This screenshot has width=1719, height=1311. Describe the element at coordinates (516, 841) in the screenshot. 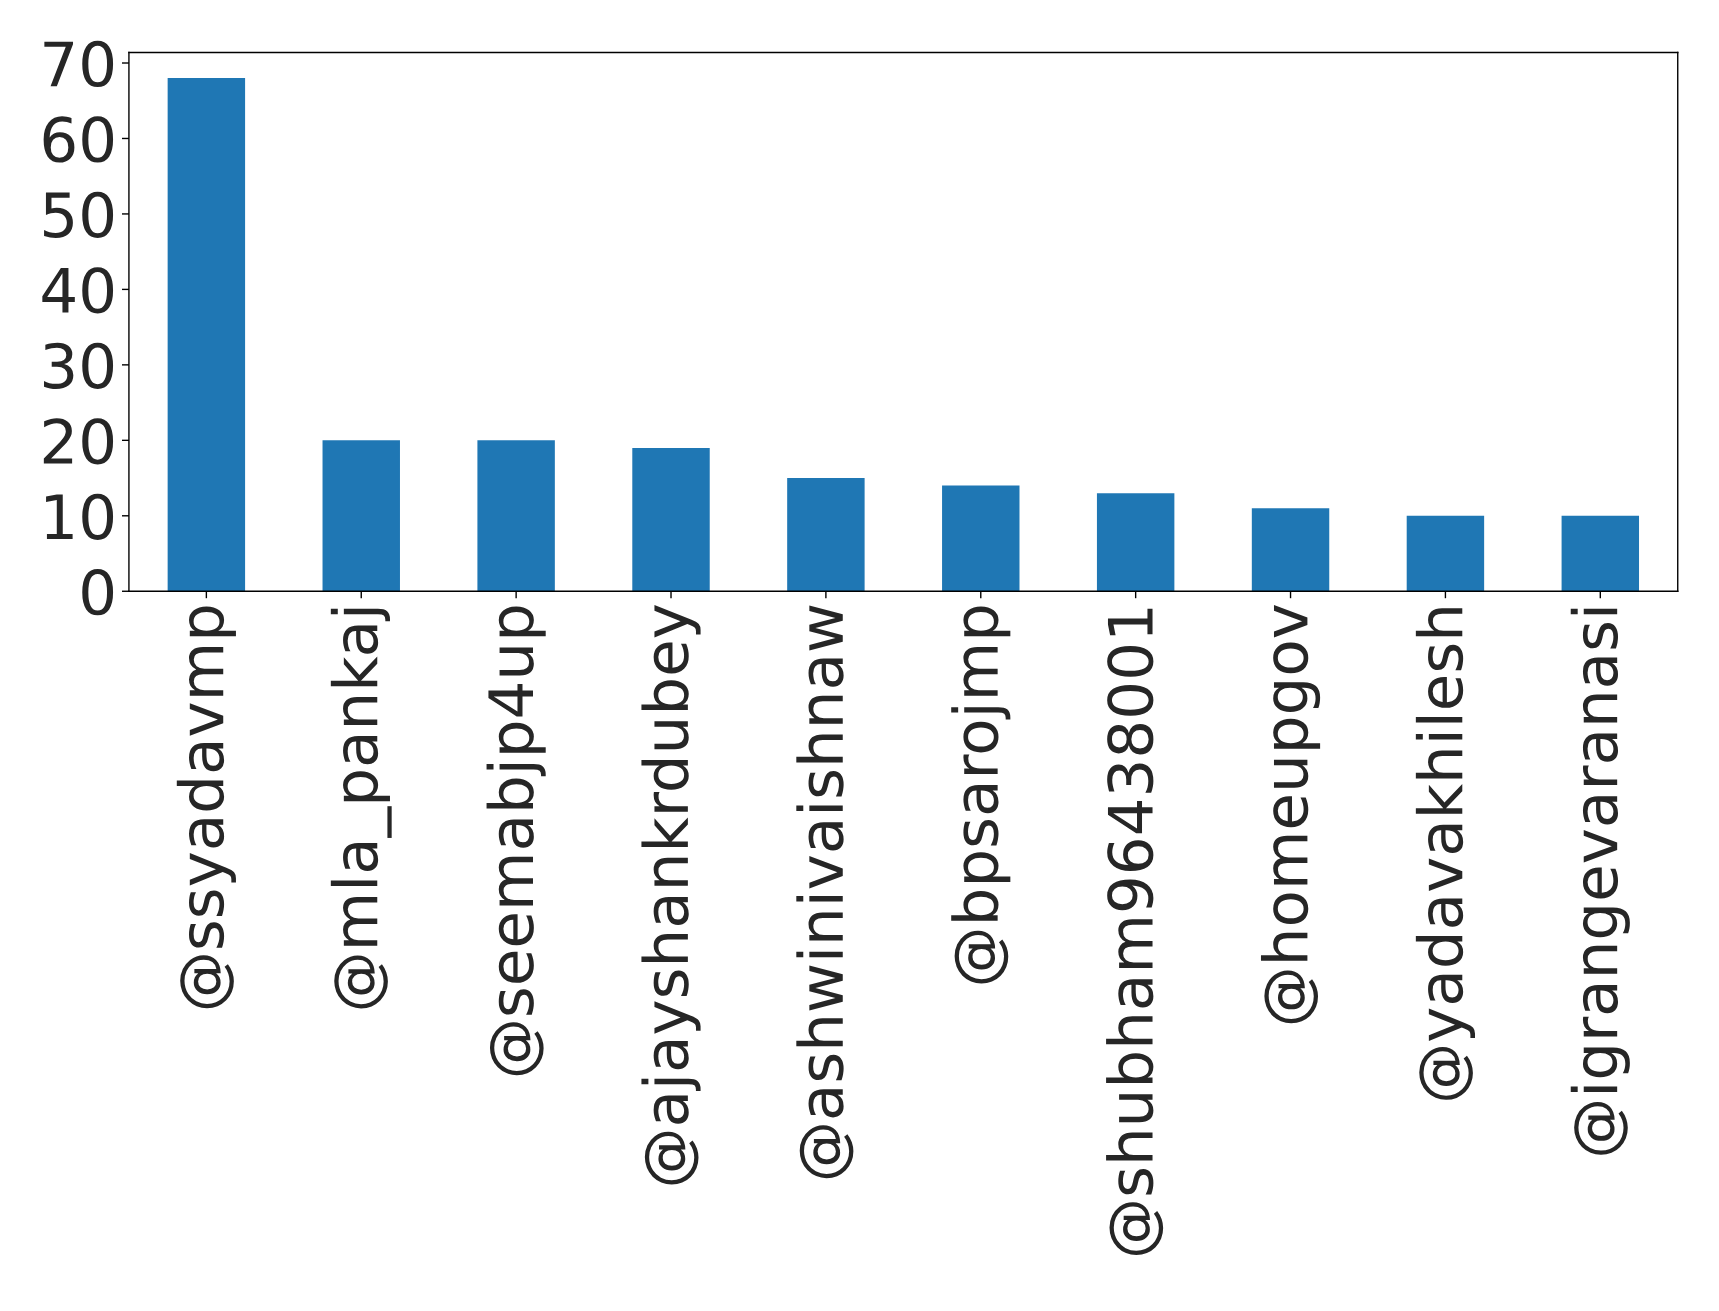

I see `x-tick-label: @seemabjp4up` at that location.